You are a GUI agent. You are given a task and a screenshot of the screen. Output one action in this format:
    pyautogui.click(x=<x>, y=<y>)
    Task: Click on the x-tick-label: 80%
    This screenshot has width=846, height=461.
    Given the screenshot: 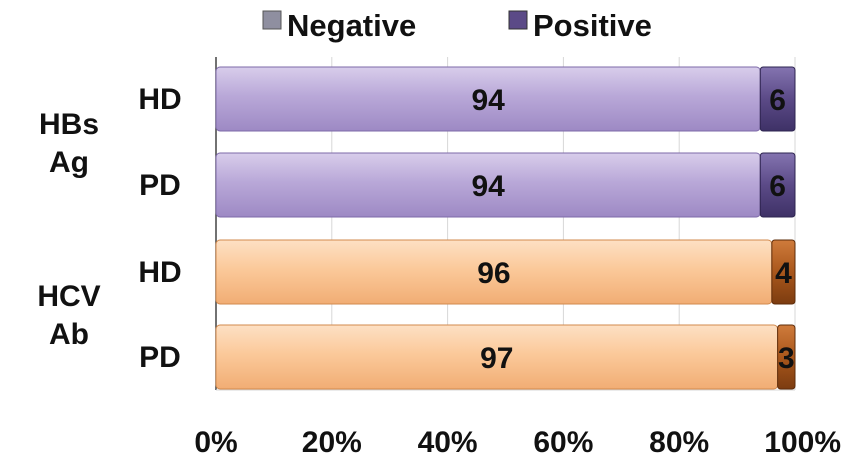 What is the action you would take?
    pyautogui.click(x=679, y=442)
    